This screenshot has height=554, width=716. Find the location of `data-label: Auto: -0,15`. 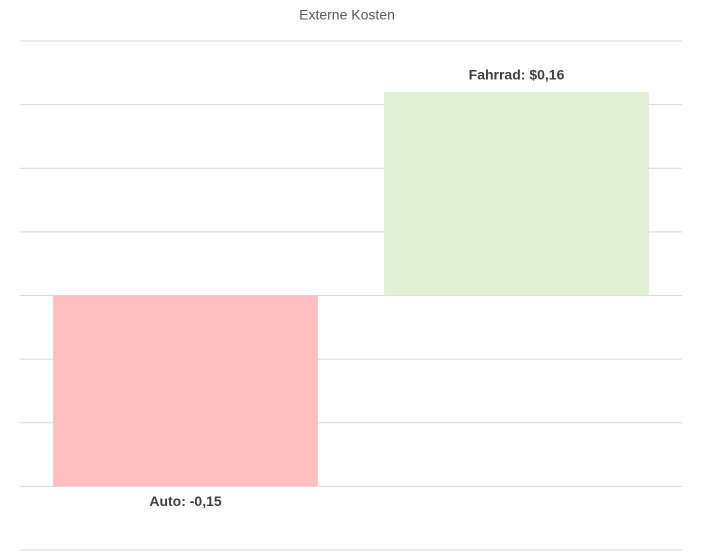

data-label: Auto: -0,15 is located at coordinates (185, 501).